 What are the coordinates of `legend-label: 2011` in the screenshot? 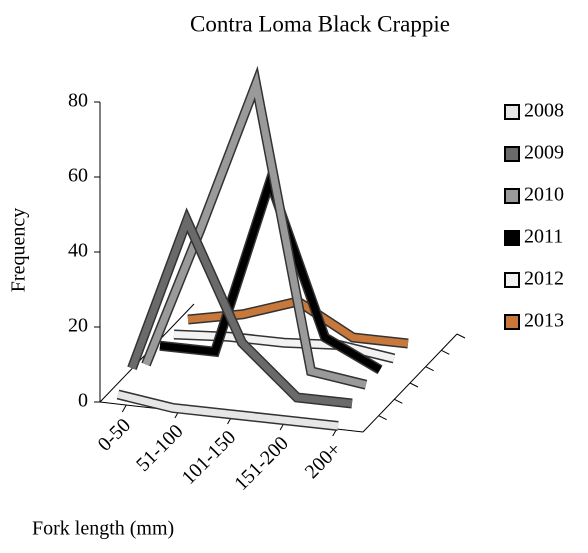 It's located at (543, 237).